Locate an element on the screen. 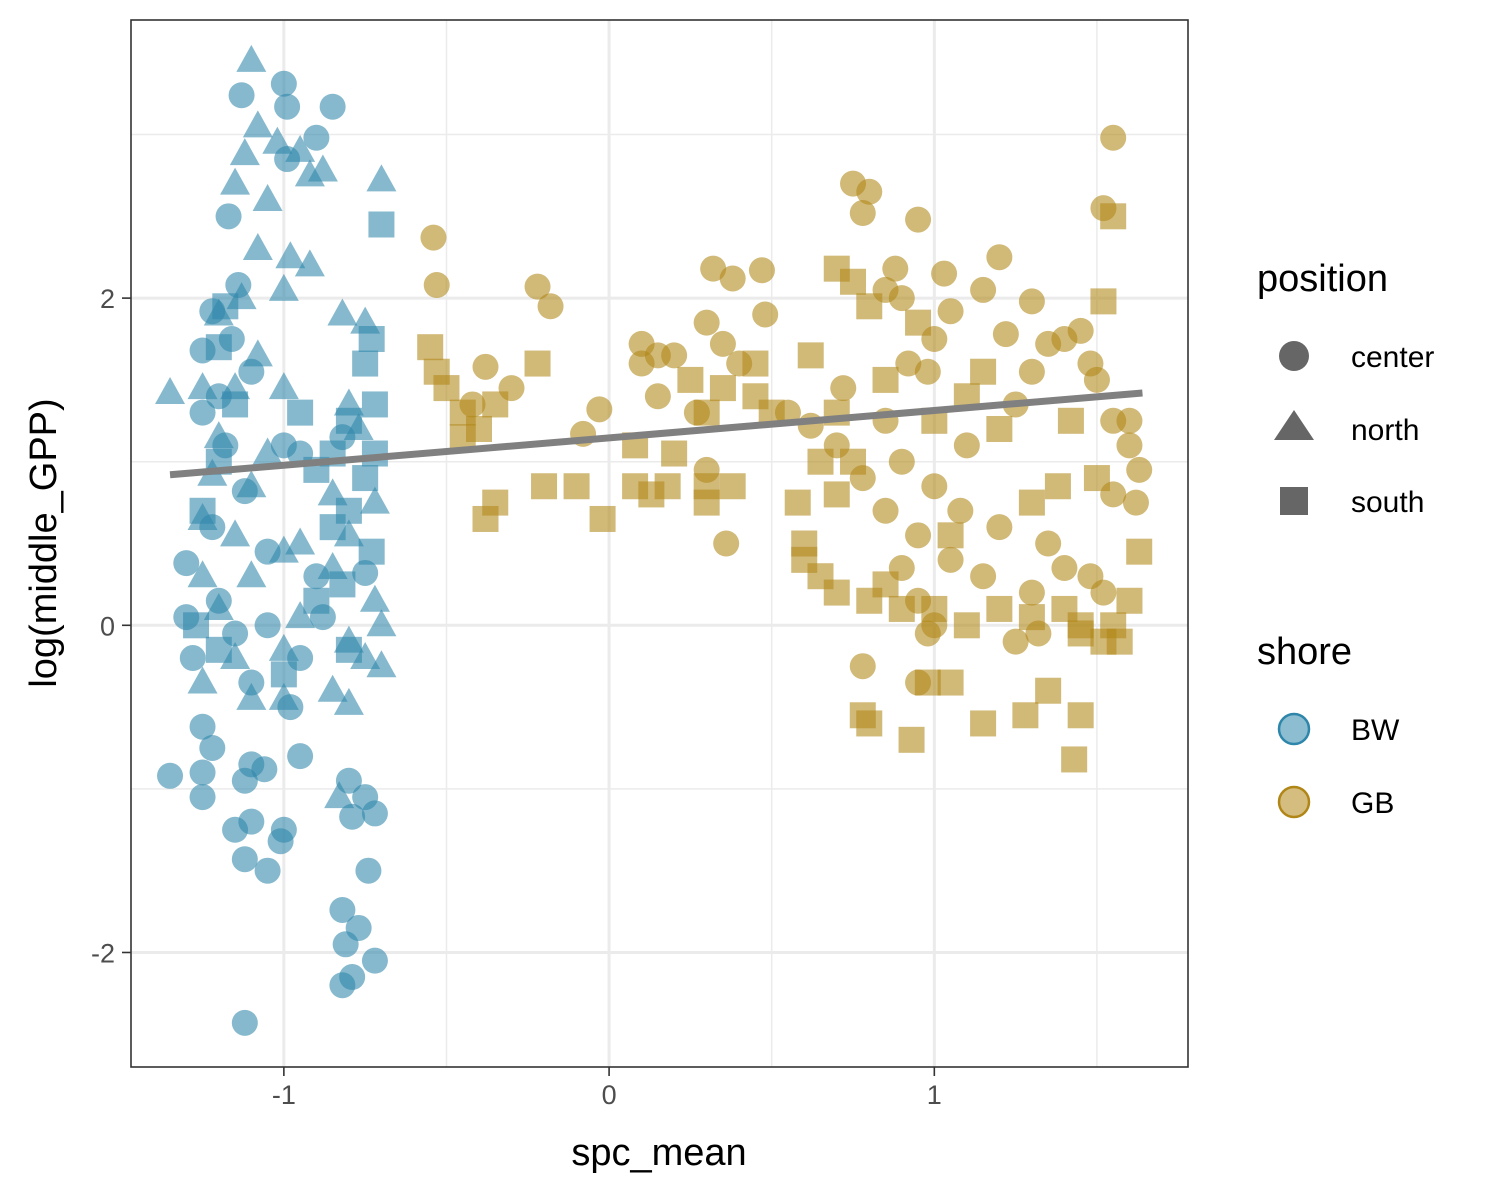 The image size is (1500, 1200). legend-shore: shore BW GB is located at coordinates (1328, 725).